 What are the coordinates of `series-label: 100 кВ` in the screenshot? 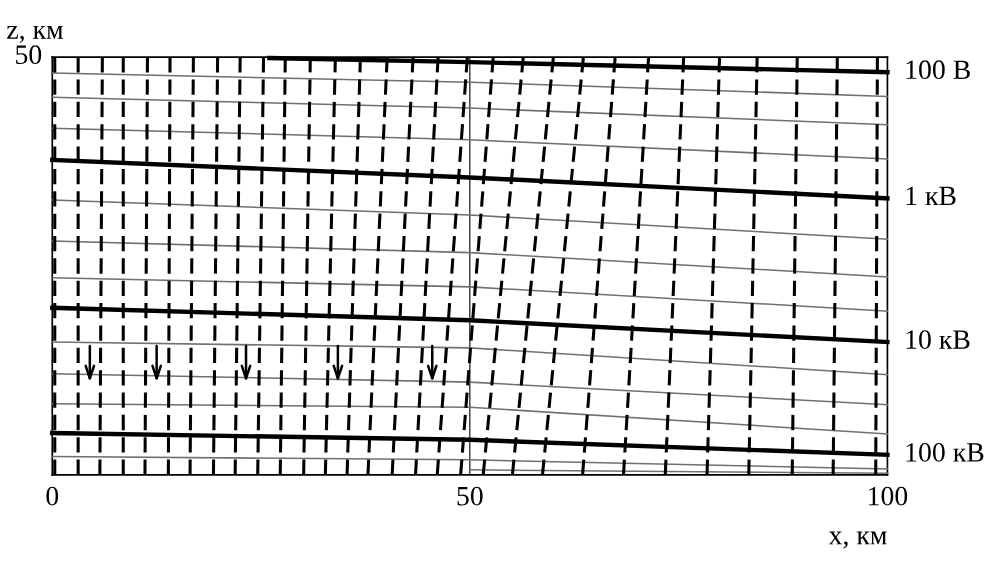 It's located at (945, 452).